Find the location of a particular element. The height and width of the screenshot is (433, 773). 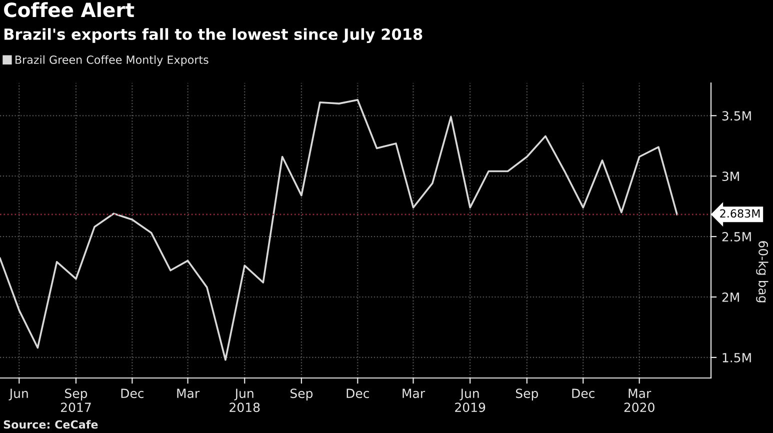

y-tick-label: 2.5M is located at coordinates (736, 237).